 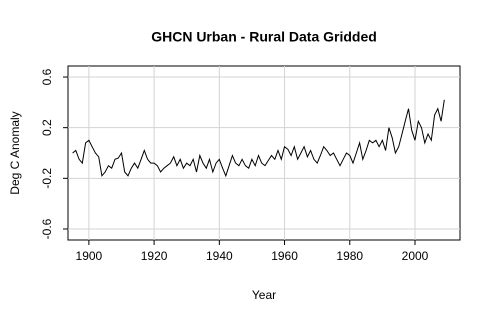 What do you see at coordinates (415, 256) in the screenshot?
I see `x-tick-label: 2000` at bounding box center [415, 256].